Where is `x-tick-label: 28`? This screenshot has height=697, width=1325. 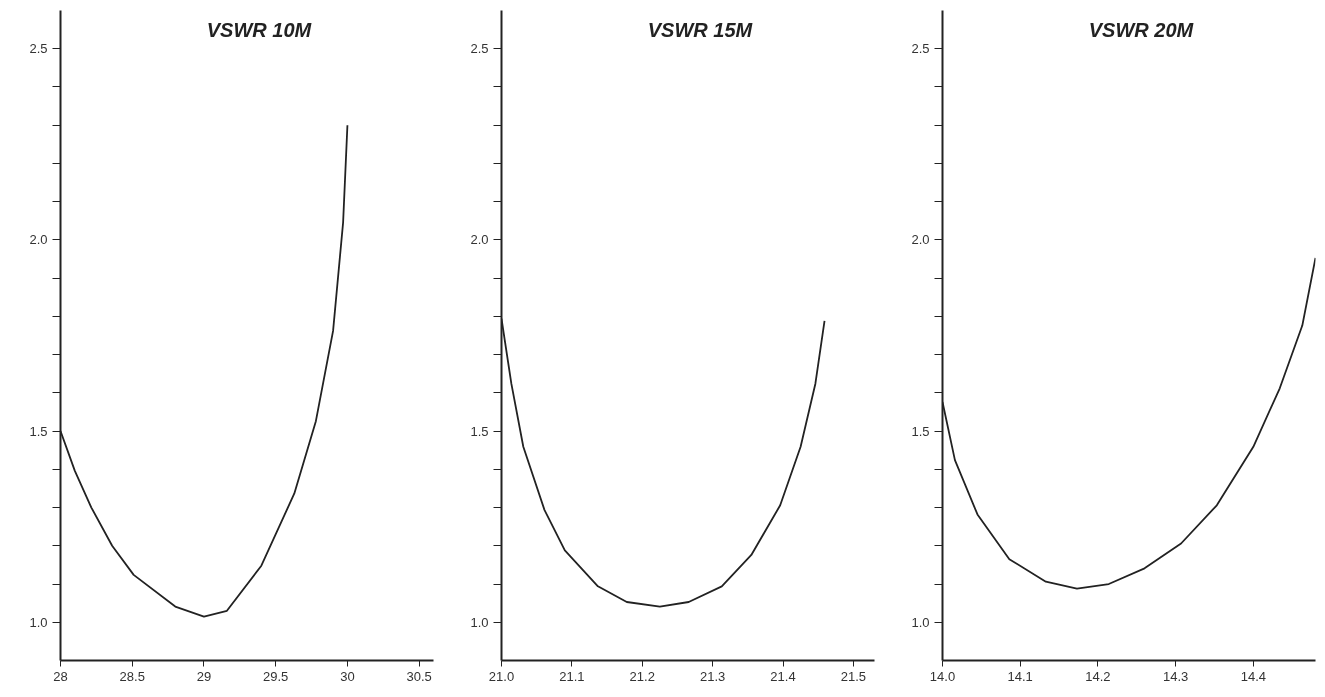
x-tick-label: 28 is located at coordinates (60, 676).